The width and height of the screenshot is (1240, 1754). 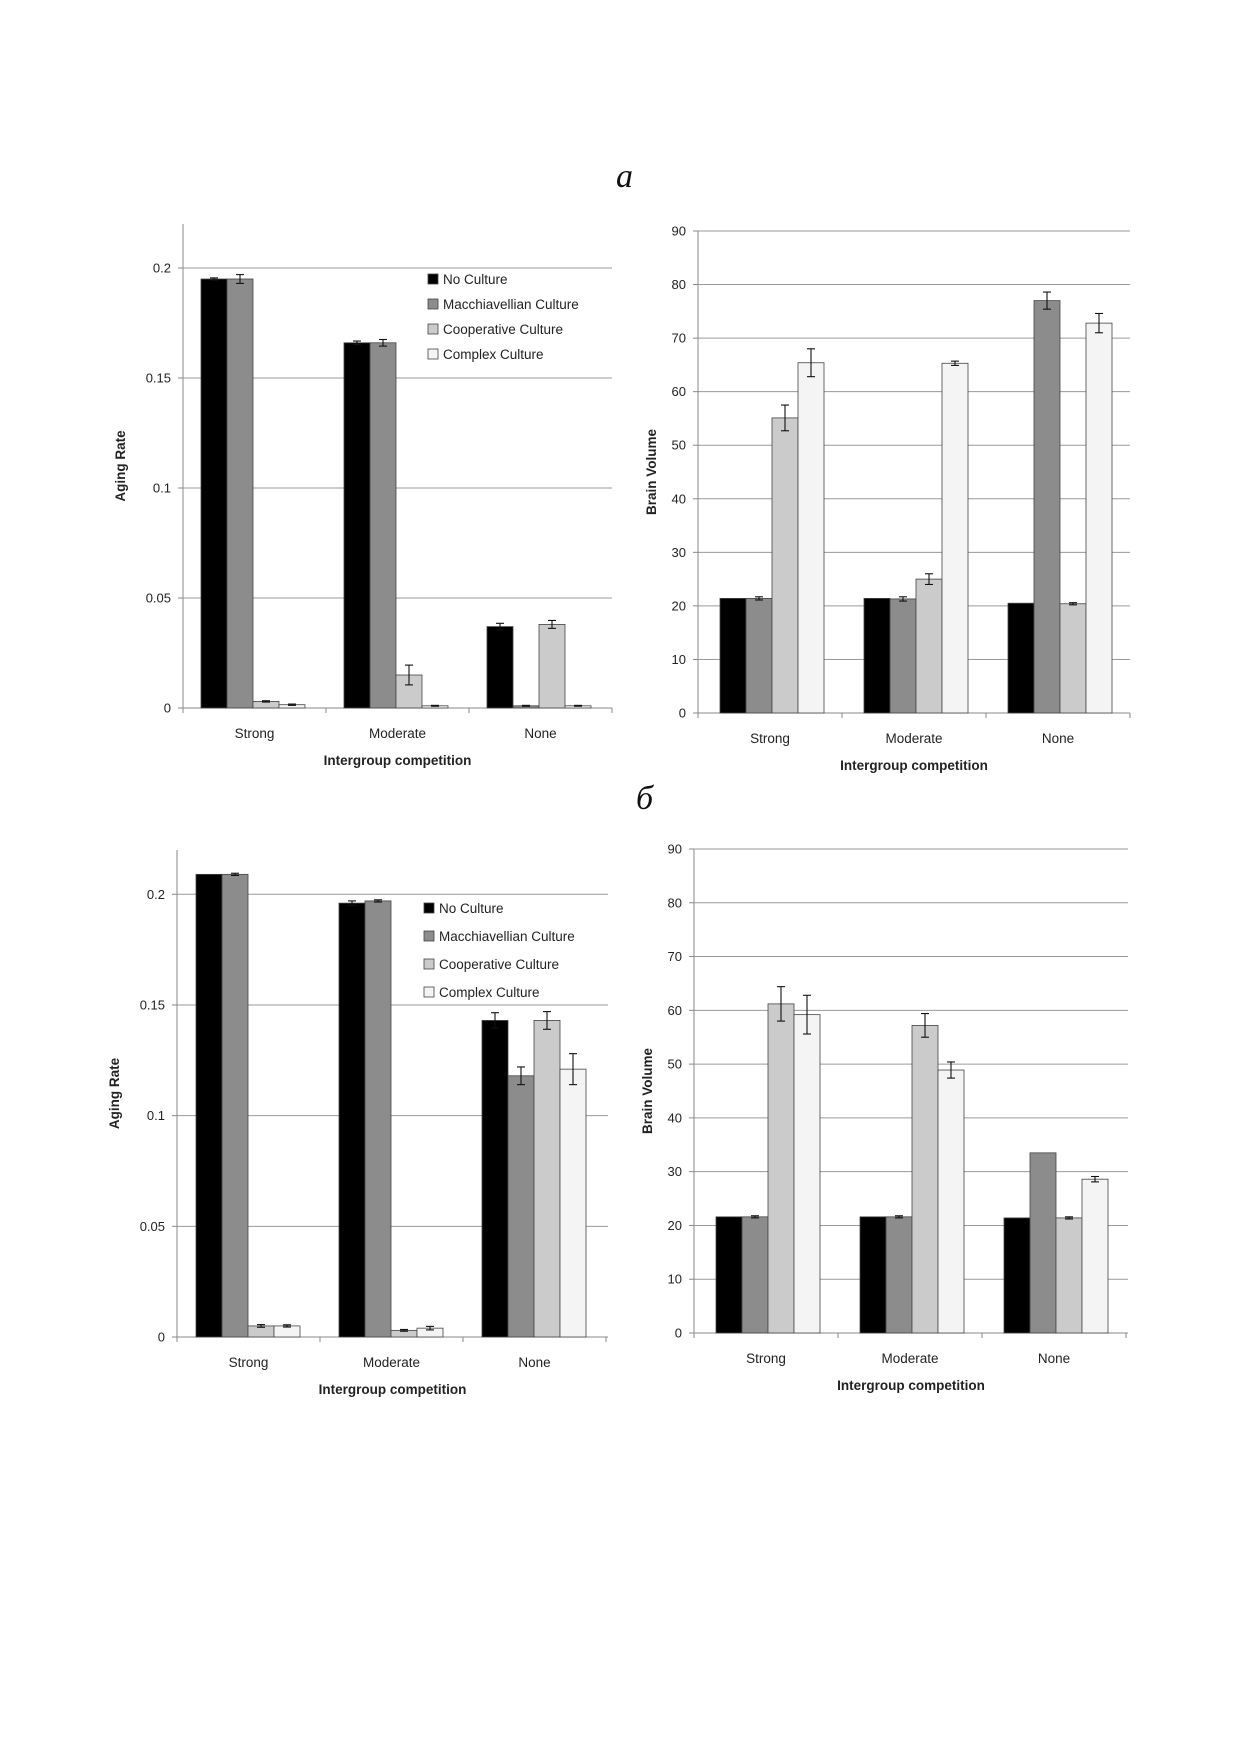 What do you see at coordinates (152, 1004) in the screenshot?
I see `y-tick-label: 0.15` at bounding box center [152, 1004].